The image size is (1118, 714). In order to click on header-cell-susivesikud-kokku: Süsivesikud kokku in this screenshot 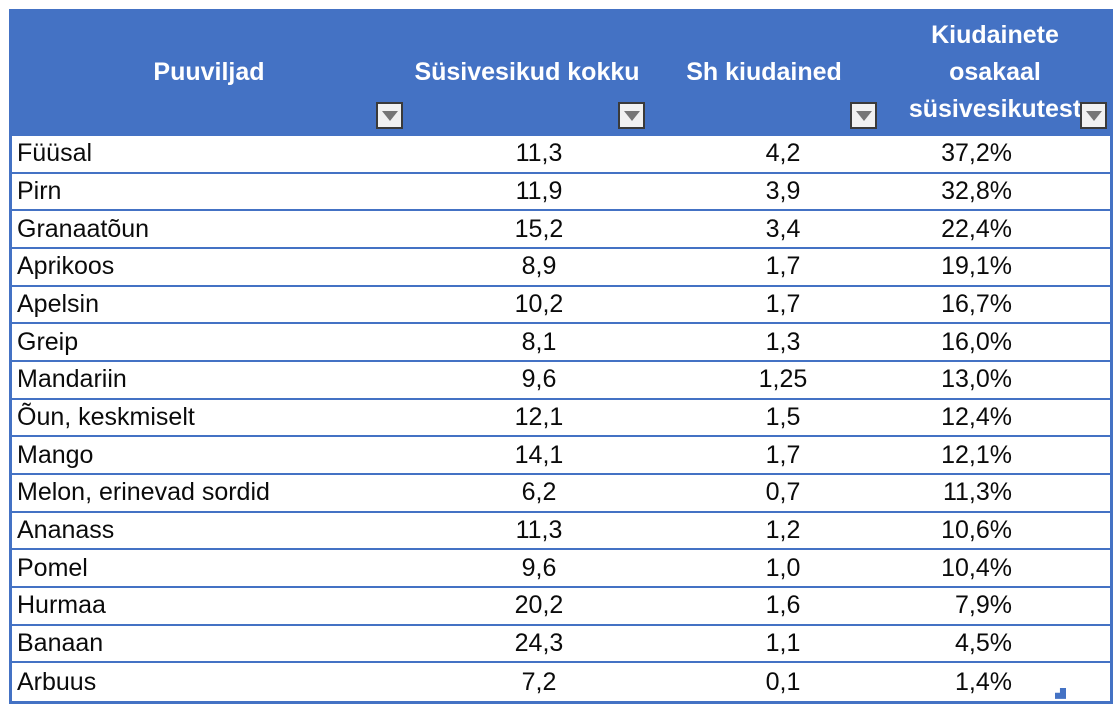, I will do `click(527, 72)`.